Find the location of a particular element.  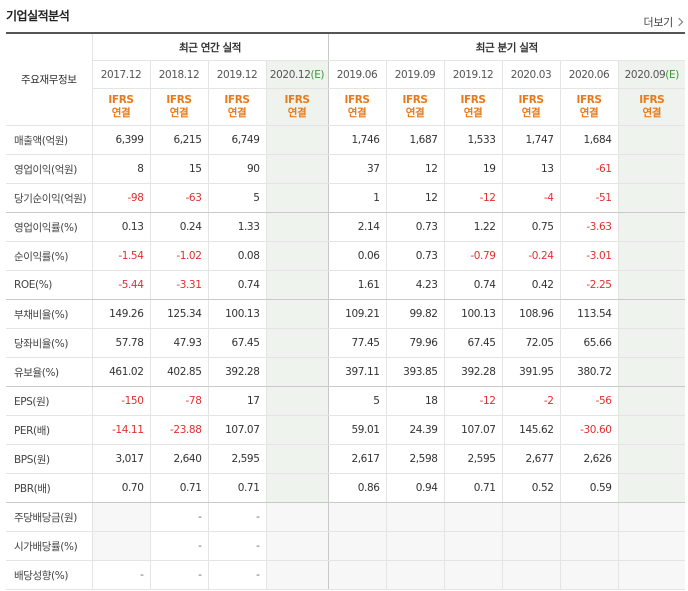

table-cell: -61 is located at coordinates (589, 169).